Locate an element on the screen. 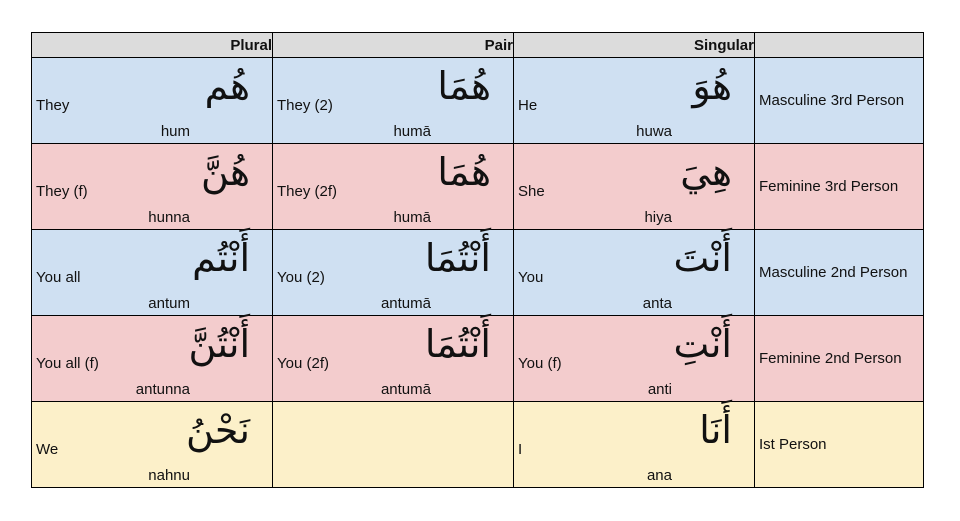  cell-plural: نَحْنُ We nahnu is located at coordinates (152, 444).